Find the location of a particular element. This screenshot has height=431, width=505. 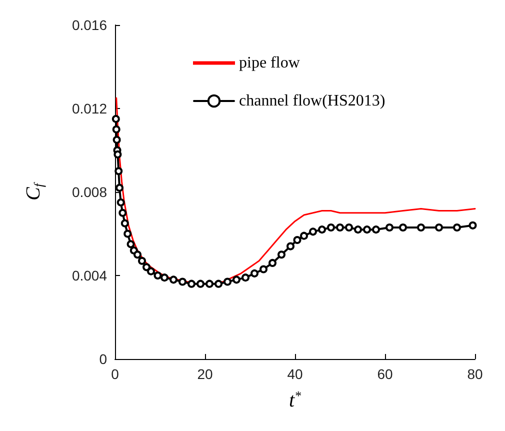

legend-label: channel flow(HS2013) is located at coordinates (312, 101).